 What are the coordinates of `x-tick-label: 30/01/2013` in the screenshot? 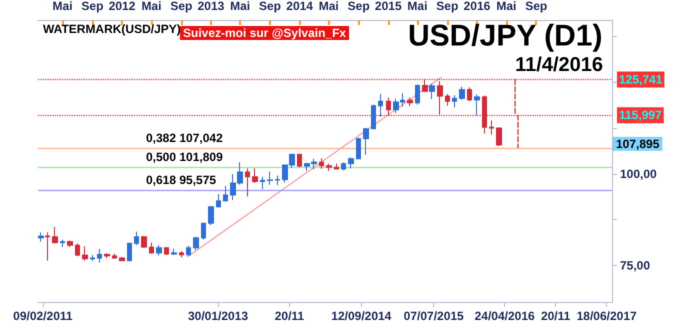 It's located at (218, 316).